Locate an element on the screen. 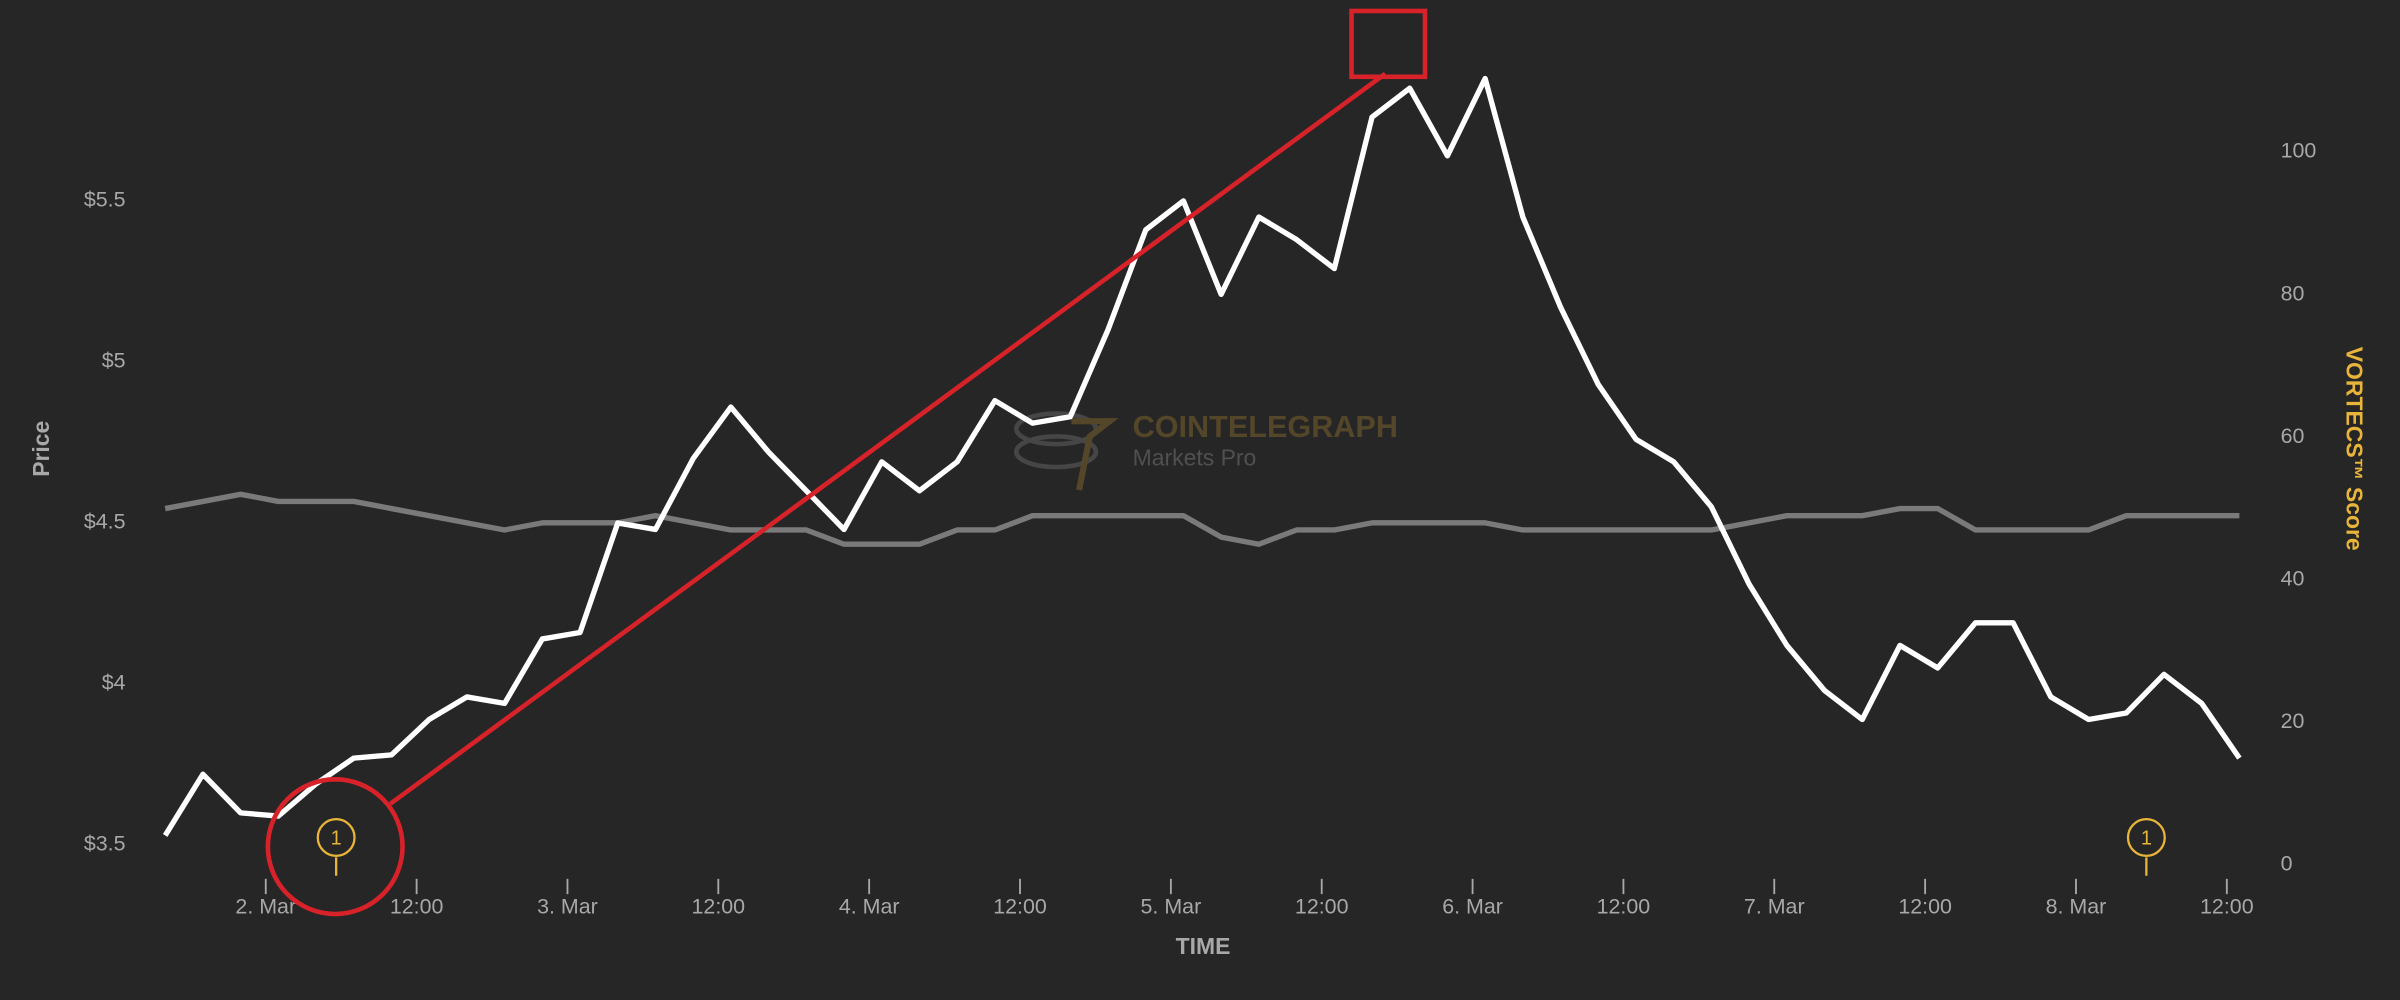 The width and height of the screenshot is (2400, 1000). highlight-circle is located at coordinates (335, 847).